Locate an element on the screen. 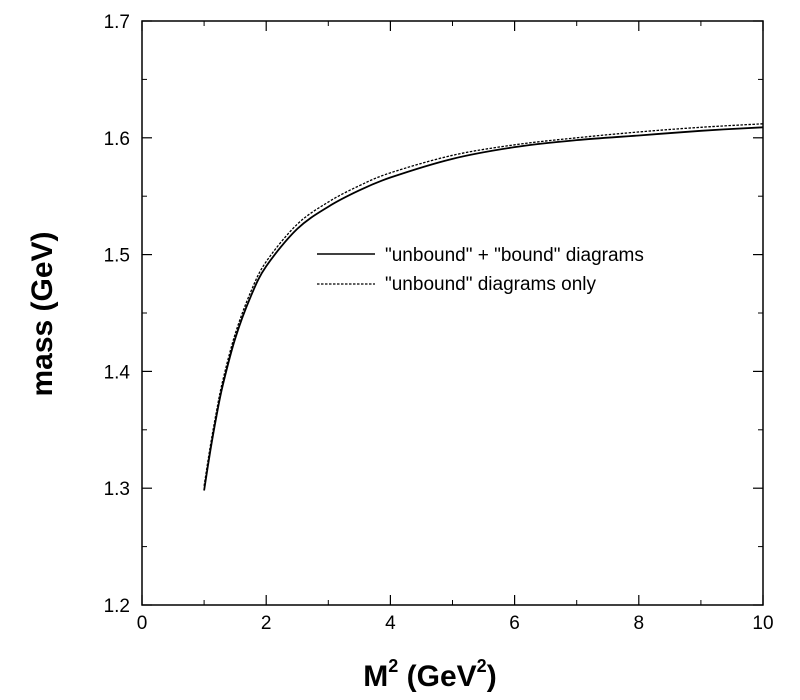 This screenshot has height=700, width=800. legend-label-dashed: "unbound" diagrams only is located at coordinates (491, 284).